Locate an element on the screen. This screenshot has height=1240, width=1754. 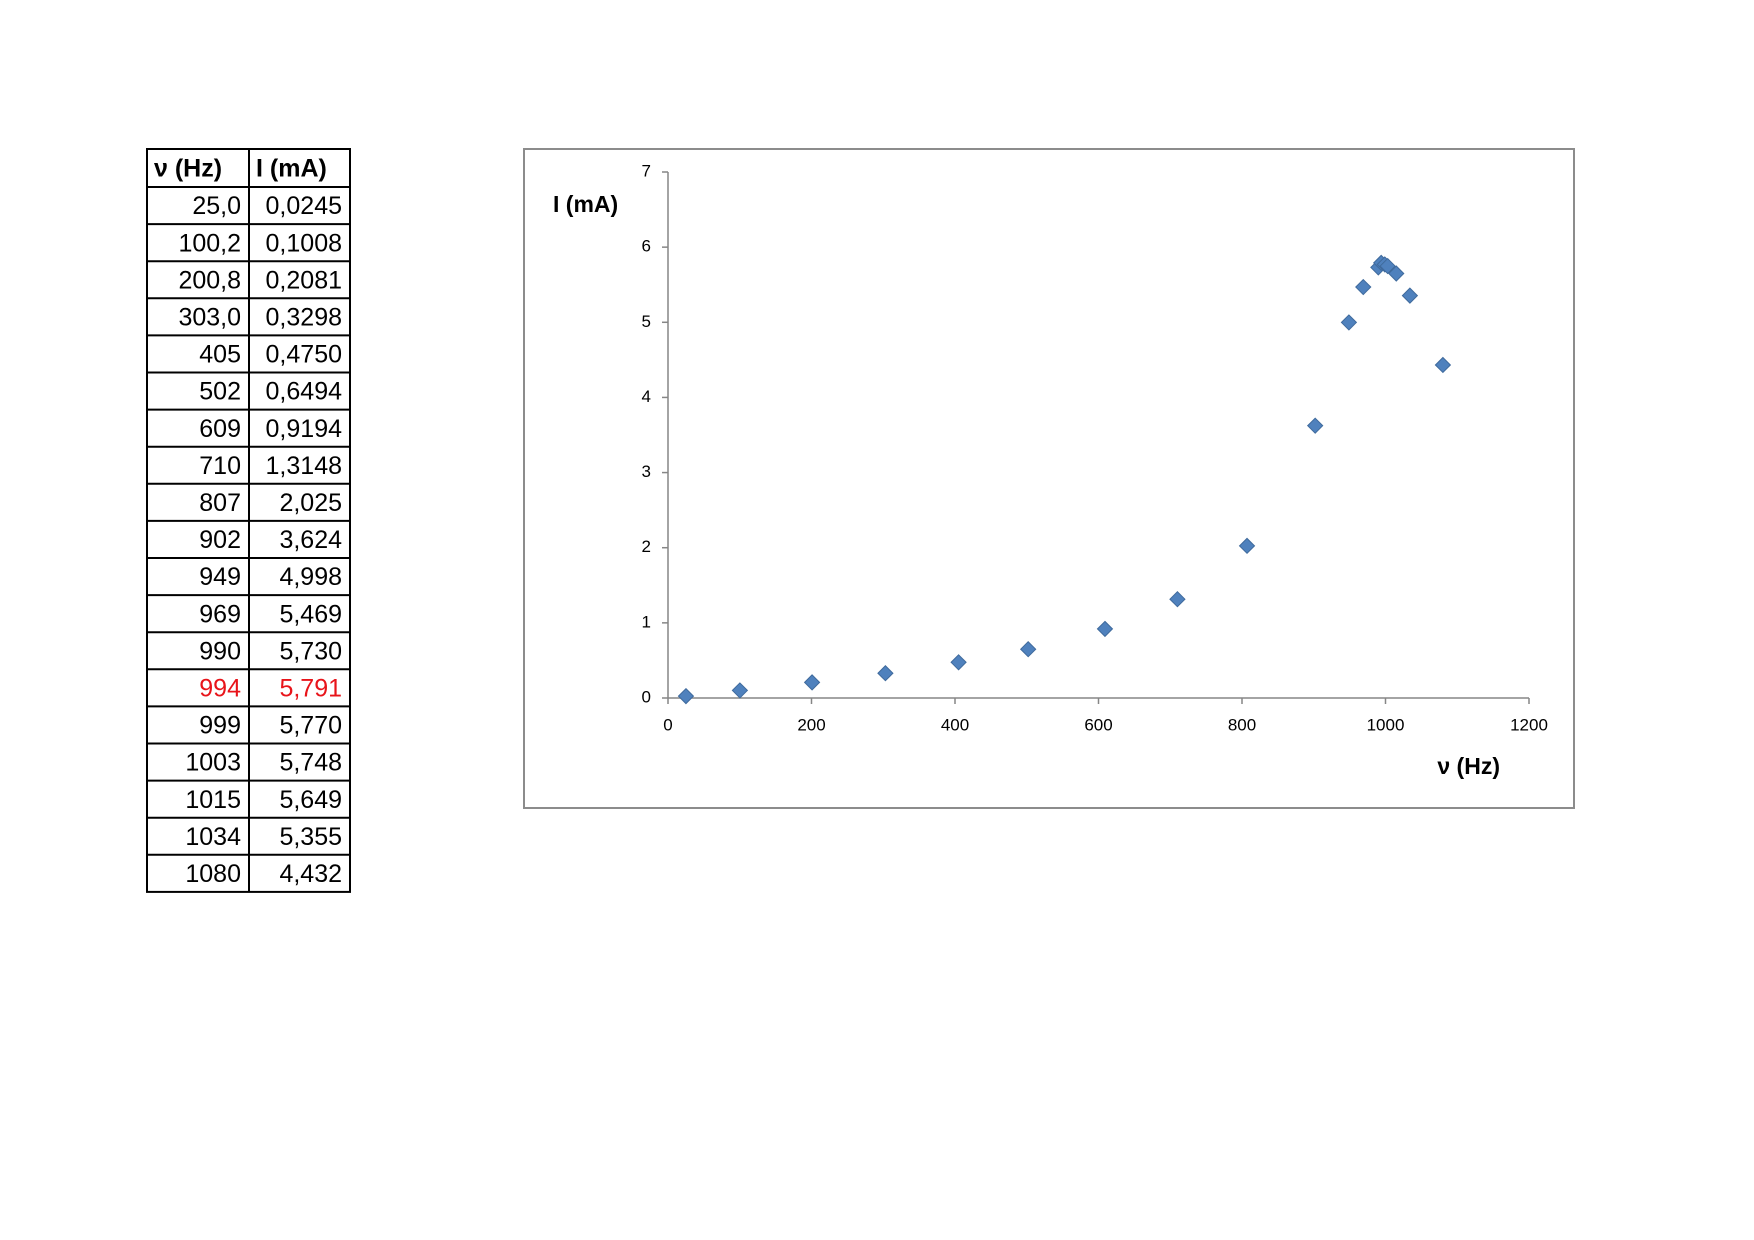
table-cell: 1003 is located at coordinates (213, 763).